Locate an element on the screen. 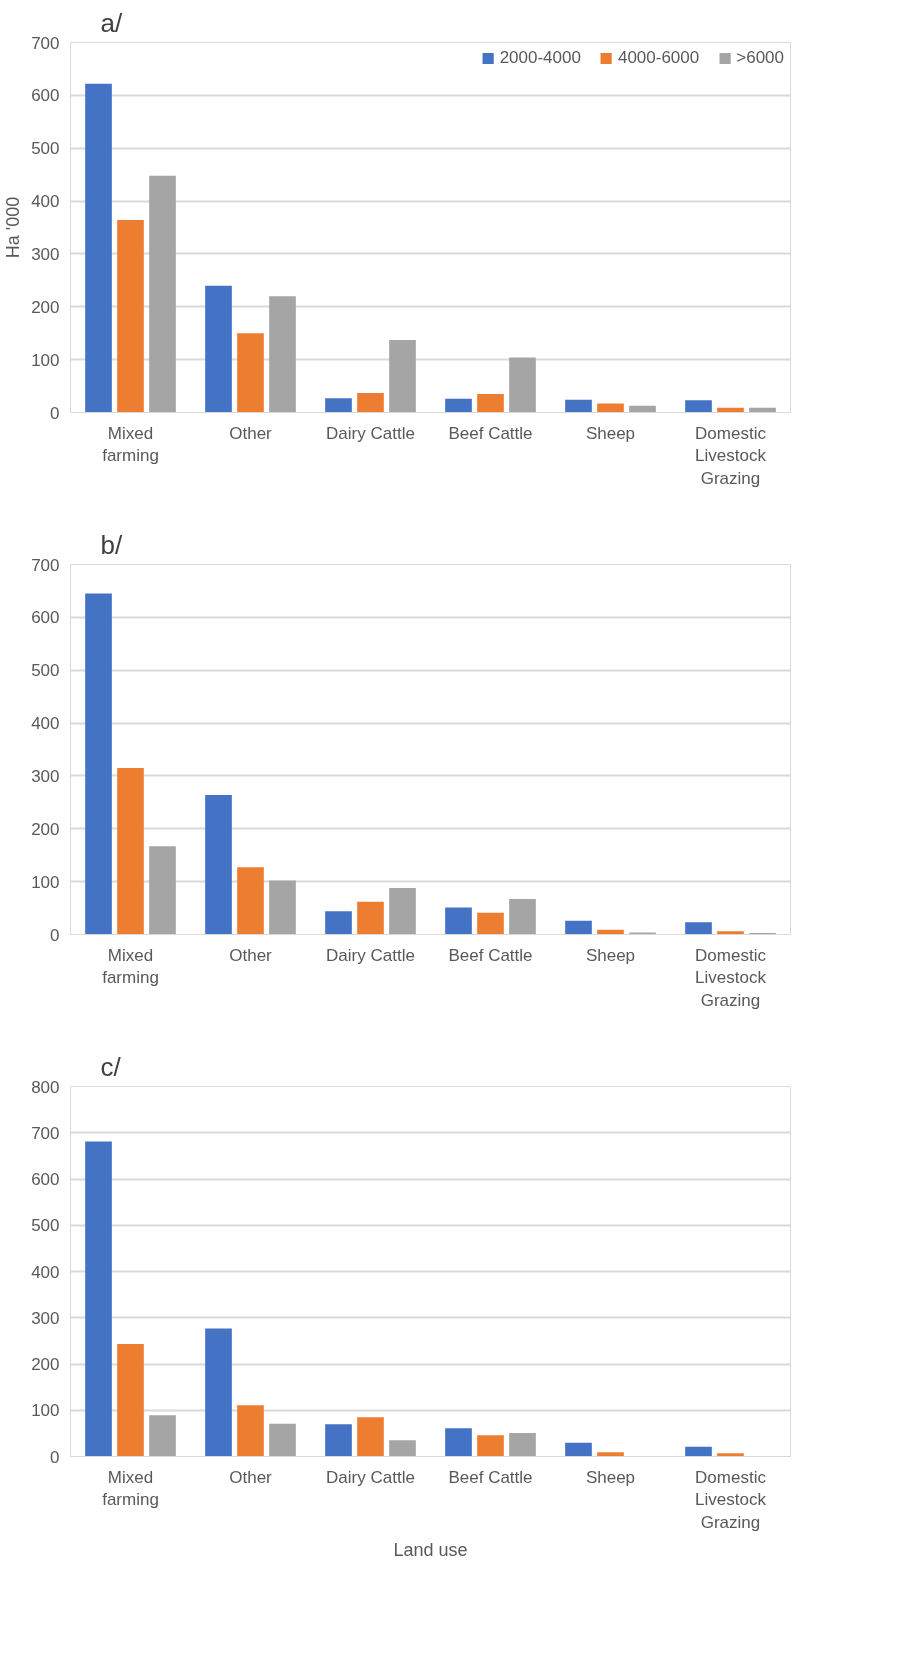 The height and width of the screenshot is (1680, 901). chart-title: b/ is located at coordinates (111, 544).